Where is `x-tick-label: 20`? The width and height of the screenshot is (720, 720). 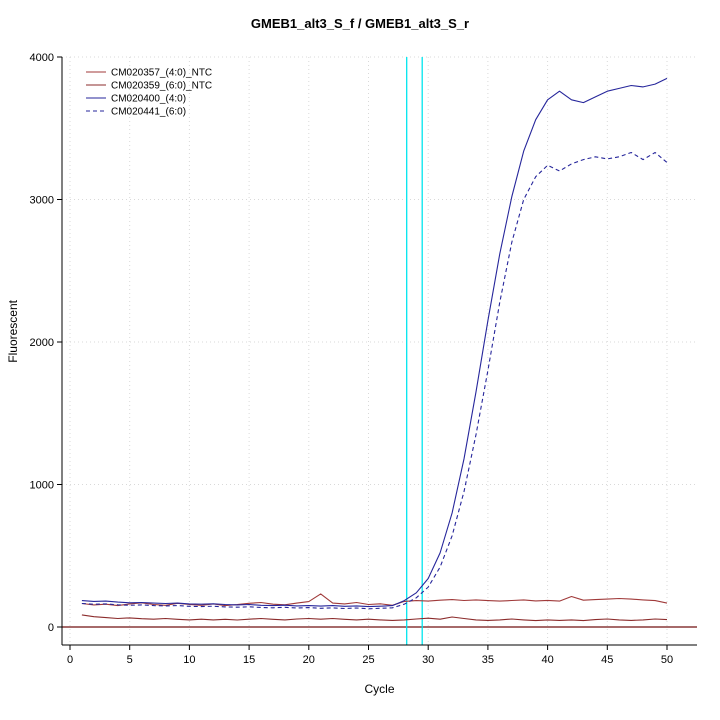 x-tick-label: 20 is located at coordinates (309, 660).